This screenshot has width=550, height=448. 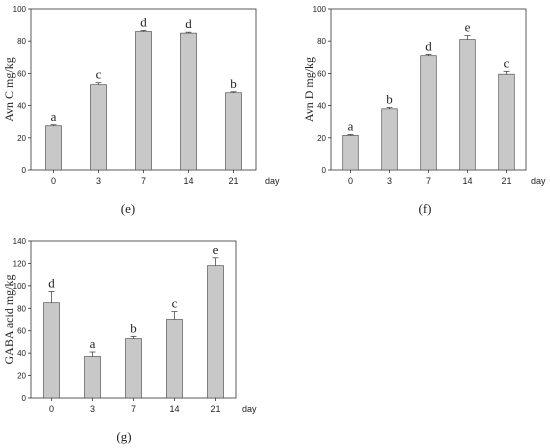 What do you see at coordinates (20, 241) in the screenshot?
I see `y-tick-label: 140` at bounding box center [20, 241].